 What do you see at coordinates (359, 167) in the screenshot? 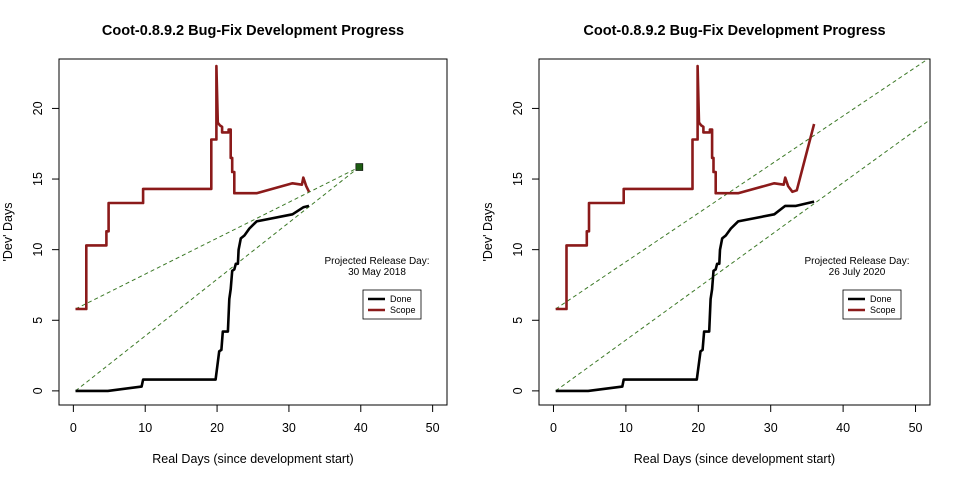
I see `release-marker` at bounding box center [359, 167].